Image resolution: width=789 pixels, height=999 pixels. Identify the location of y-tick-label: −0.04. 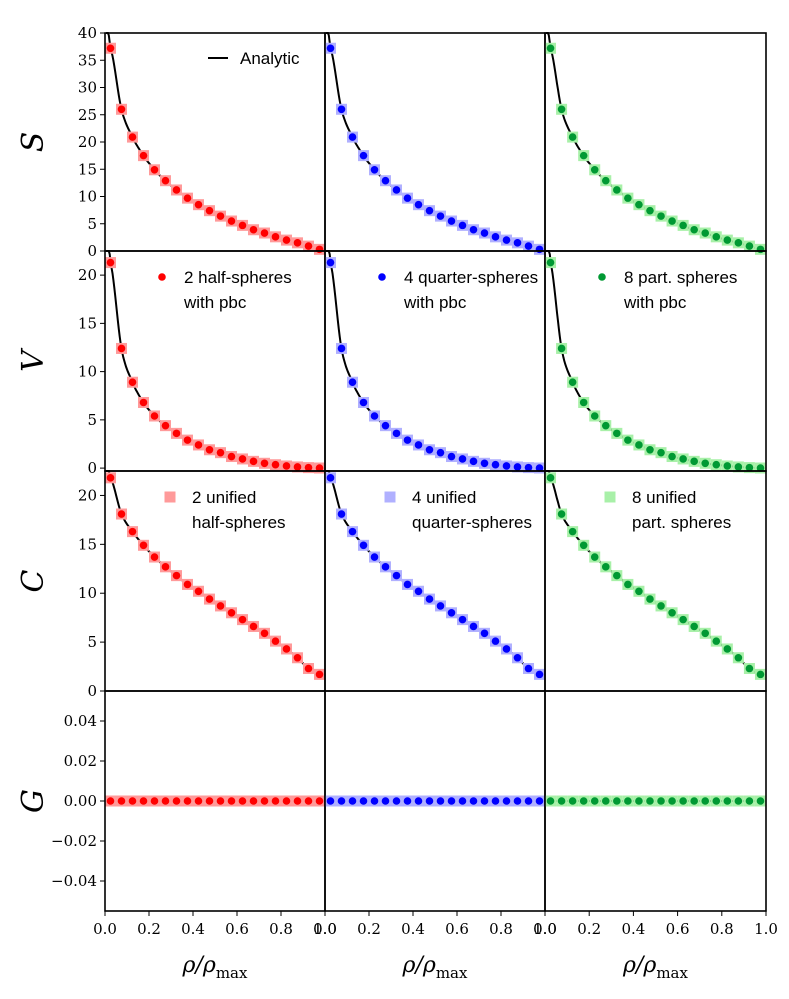
(74, 881).